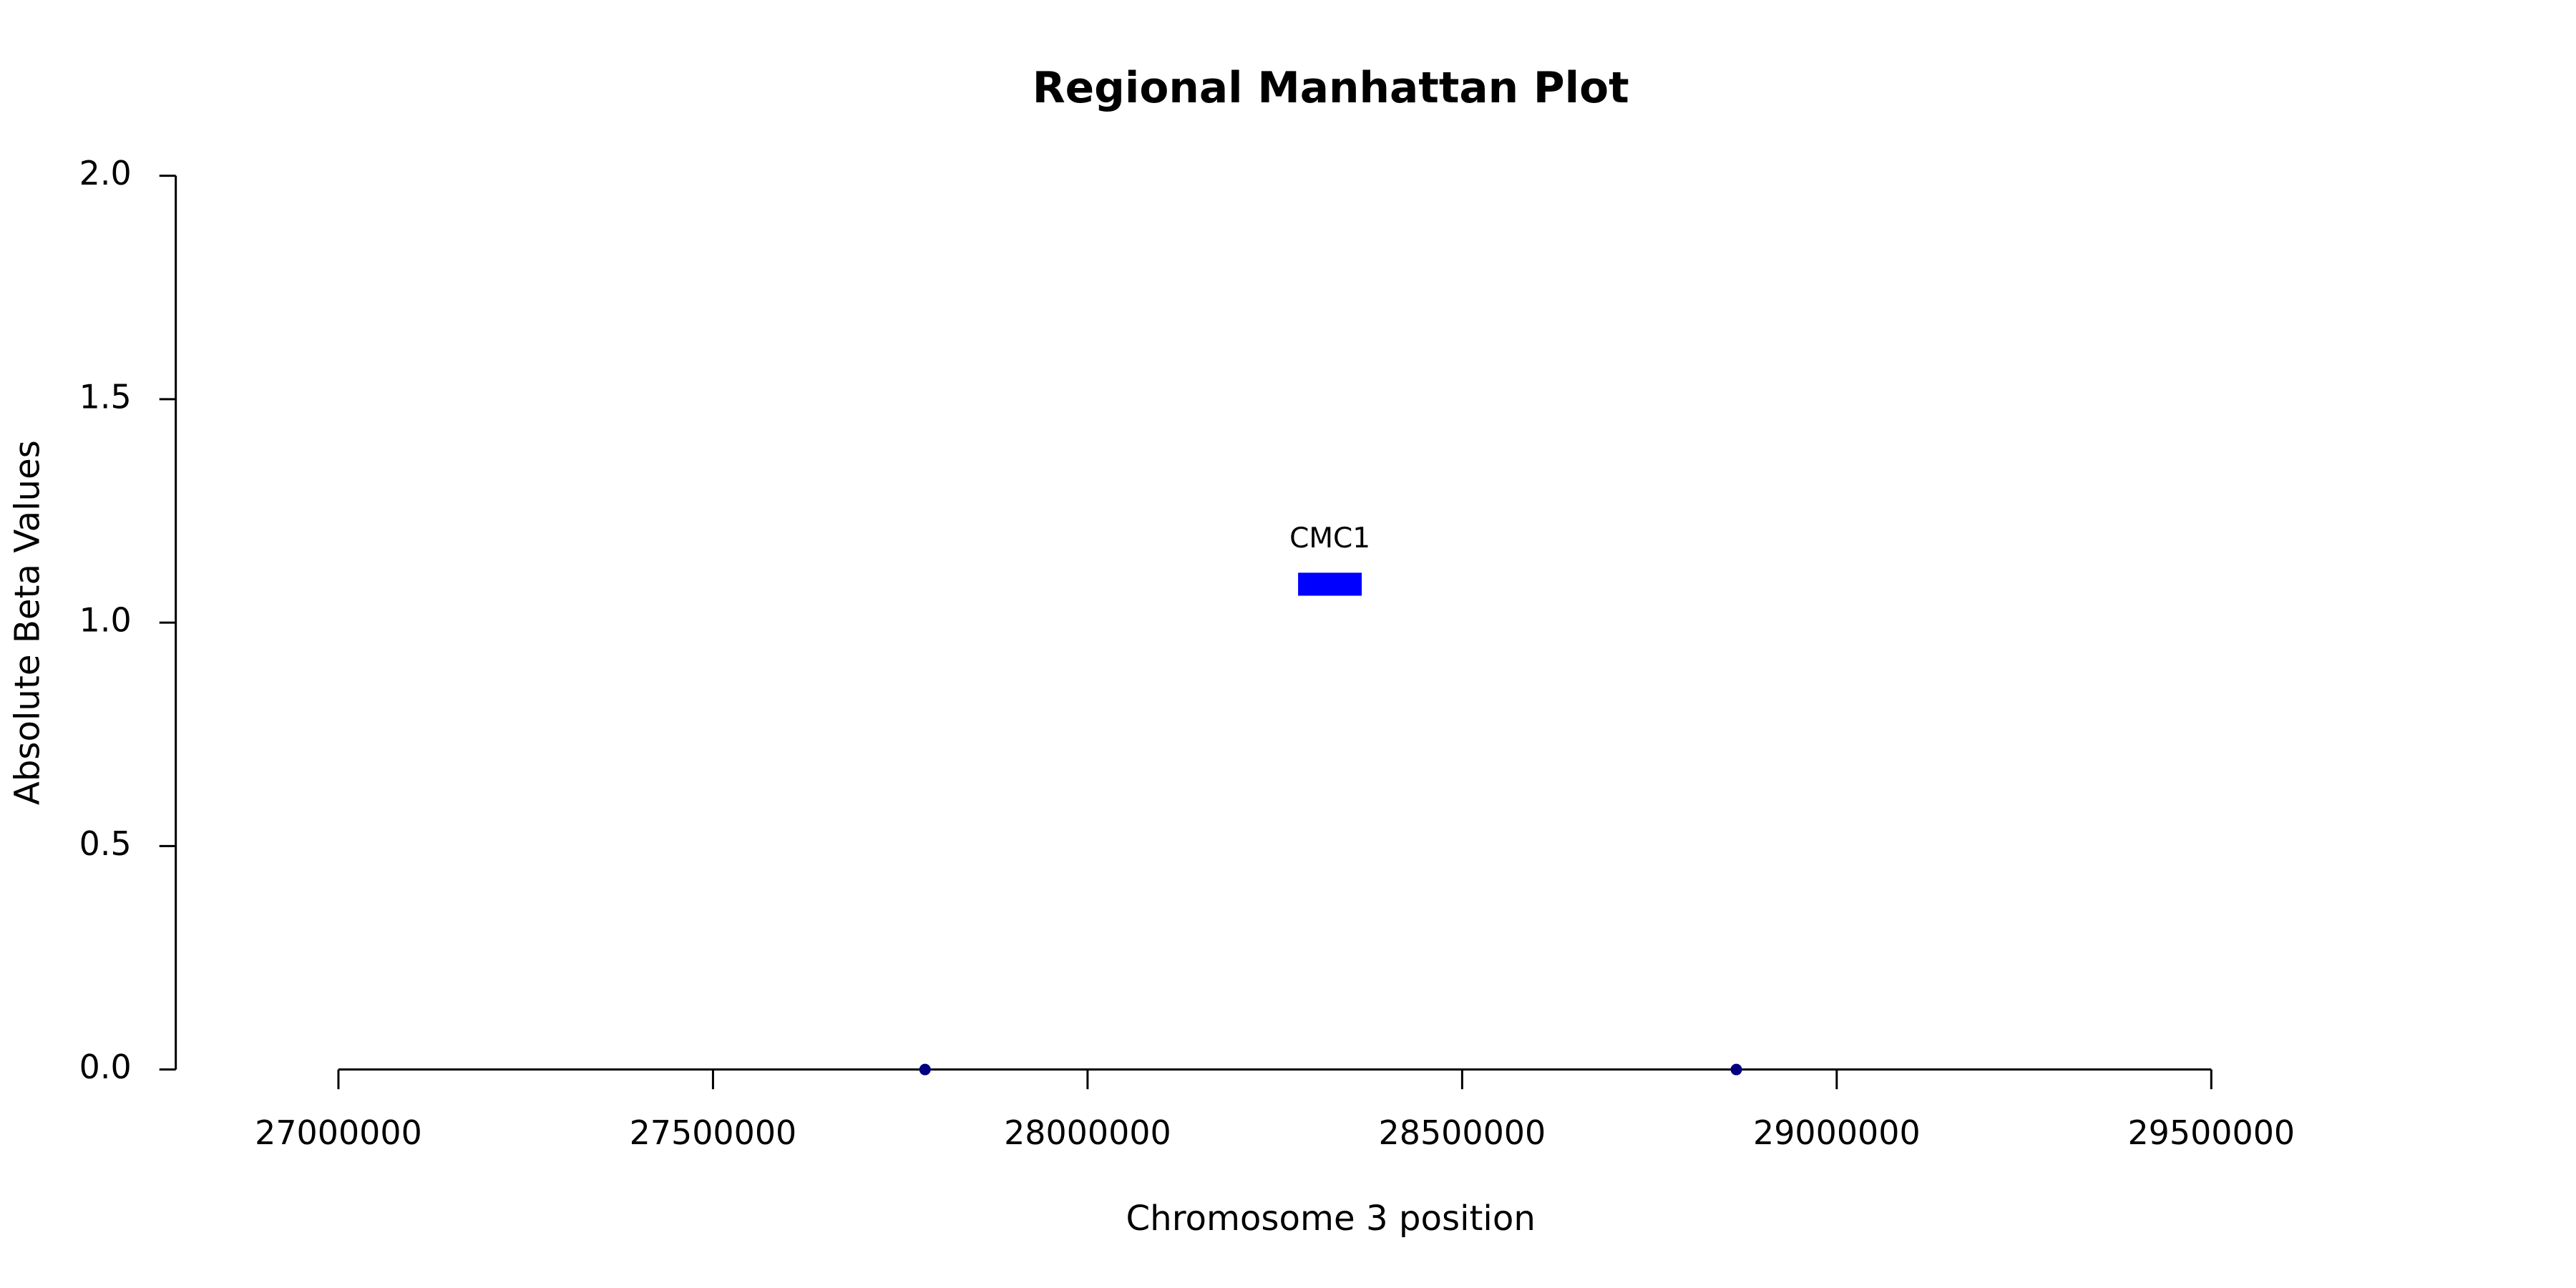 Image resolution: width=2576 pixels, height=1288 pixels. Describe the element at coordinates (1329, 538) in the screenshot. I see `gene-label: CMC1` at that location.